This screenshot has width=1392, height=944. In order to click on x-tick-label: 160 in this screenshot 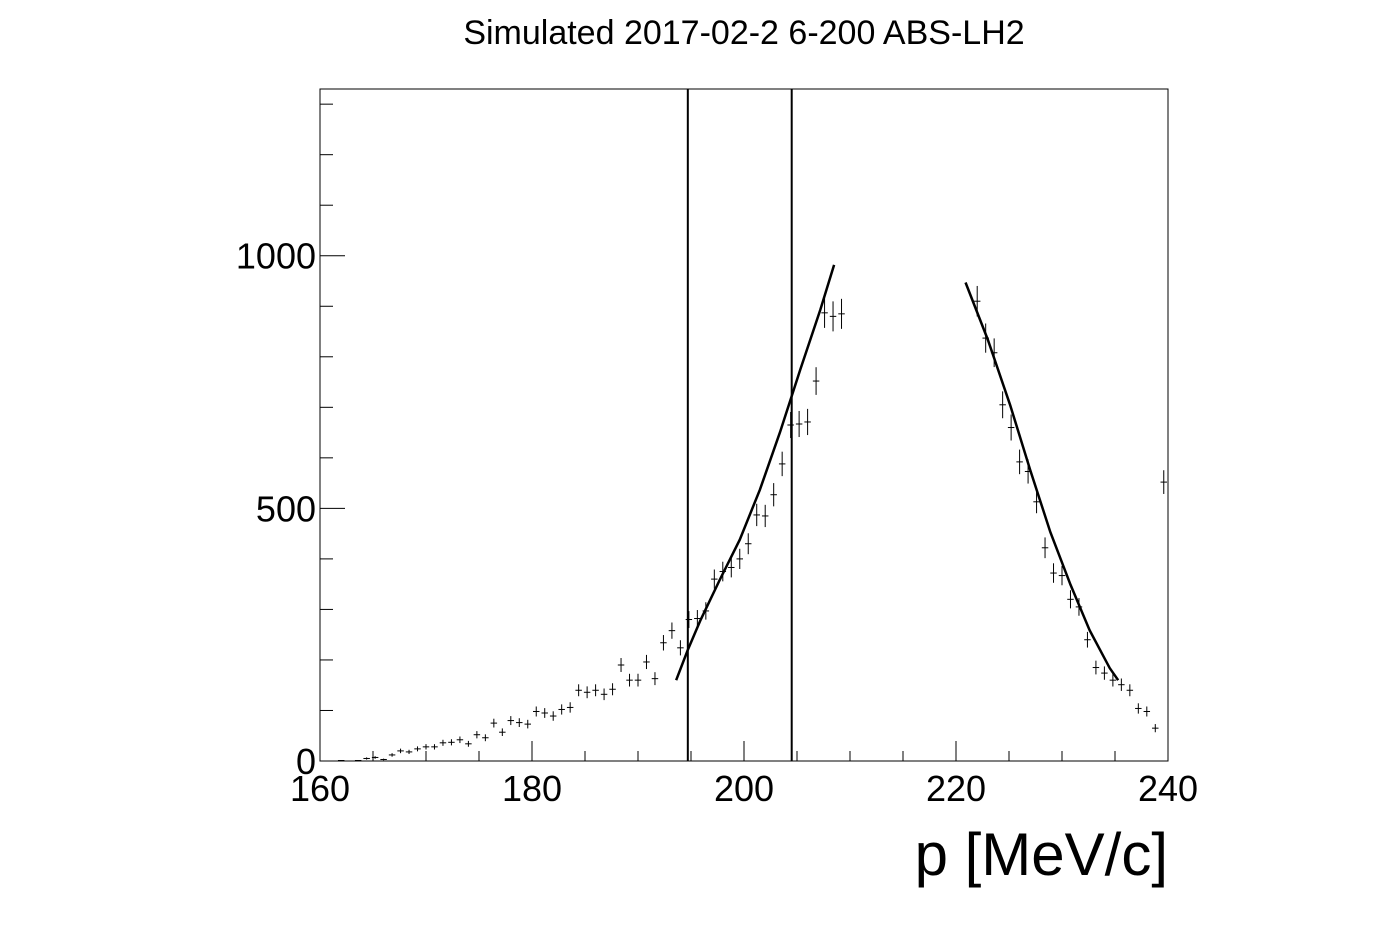, I will do `click(320, 788)`.